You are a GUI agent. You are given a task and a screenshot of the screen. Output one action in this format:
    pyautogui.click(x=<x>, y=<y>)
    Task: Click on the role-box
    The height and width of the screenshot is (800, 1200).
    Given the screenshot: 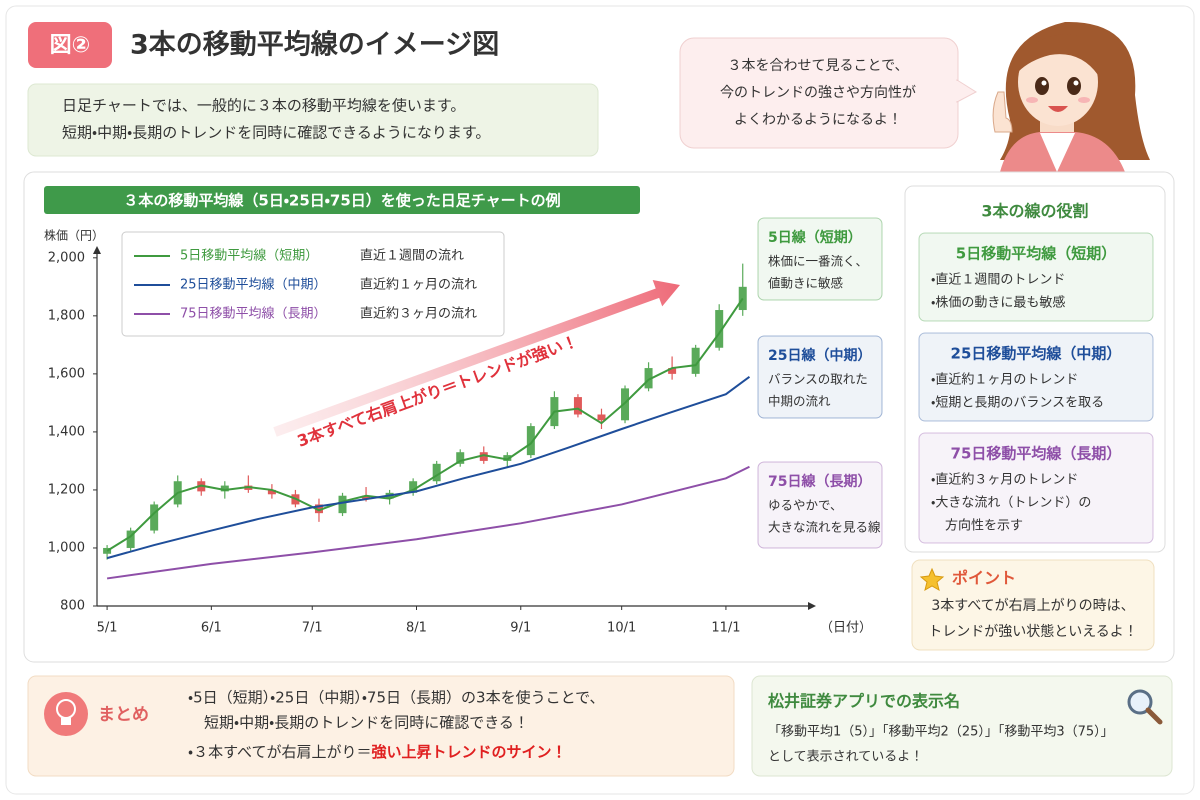 What is the action you would take?
    pyautogui.click(x=1036, y=277)
    